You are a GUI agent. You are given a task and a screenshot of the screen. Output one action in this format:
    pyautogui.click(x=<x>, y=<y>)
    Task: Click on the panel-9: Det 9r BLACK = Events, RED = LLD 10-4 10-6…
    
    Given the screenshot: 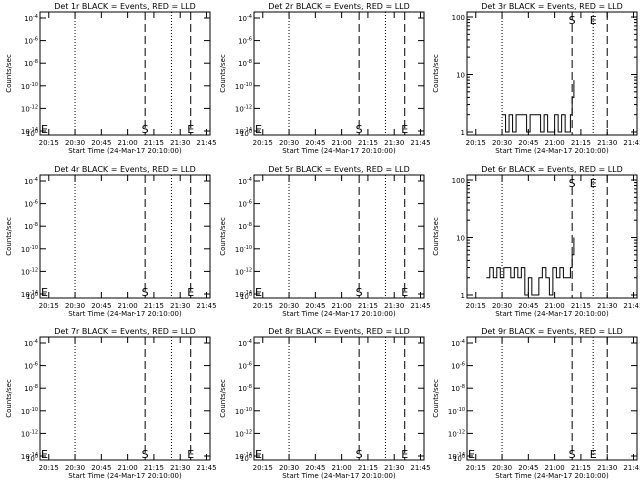 What is the action you would take?
    pyautogui.click(x=536, y=403)
    